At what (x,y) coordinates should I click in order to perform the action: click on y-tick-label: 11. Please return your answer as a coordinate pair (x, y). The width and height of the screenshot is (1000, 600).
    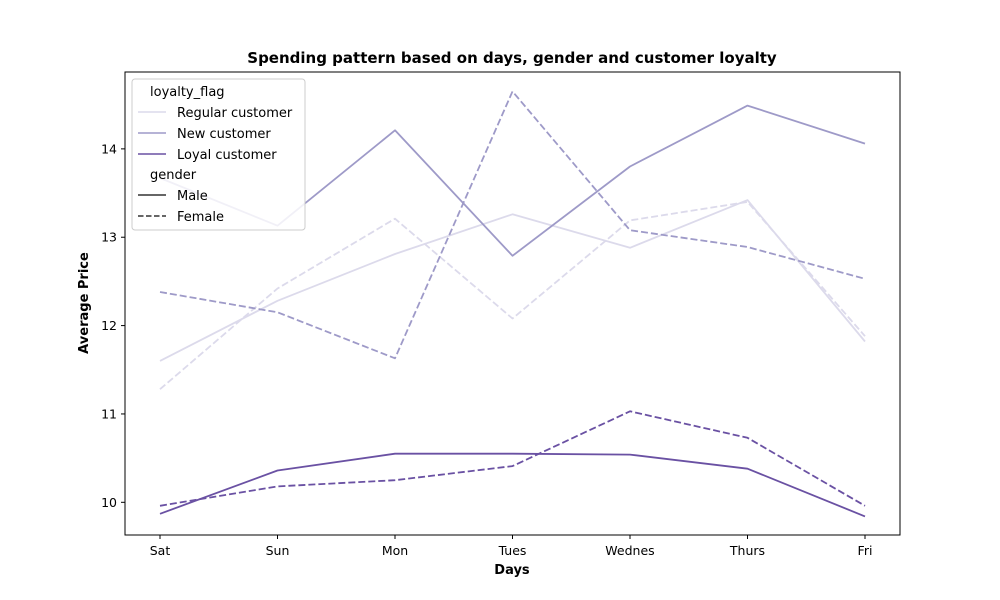
    Looking at the image, I should click on (109, 413).